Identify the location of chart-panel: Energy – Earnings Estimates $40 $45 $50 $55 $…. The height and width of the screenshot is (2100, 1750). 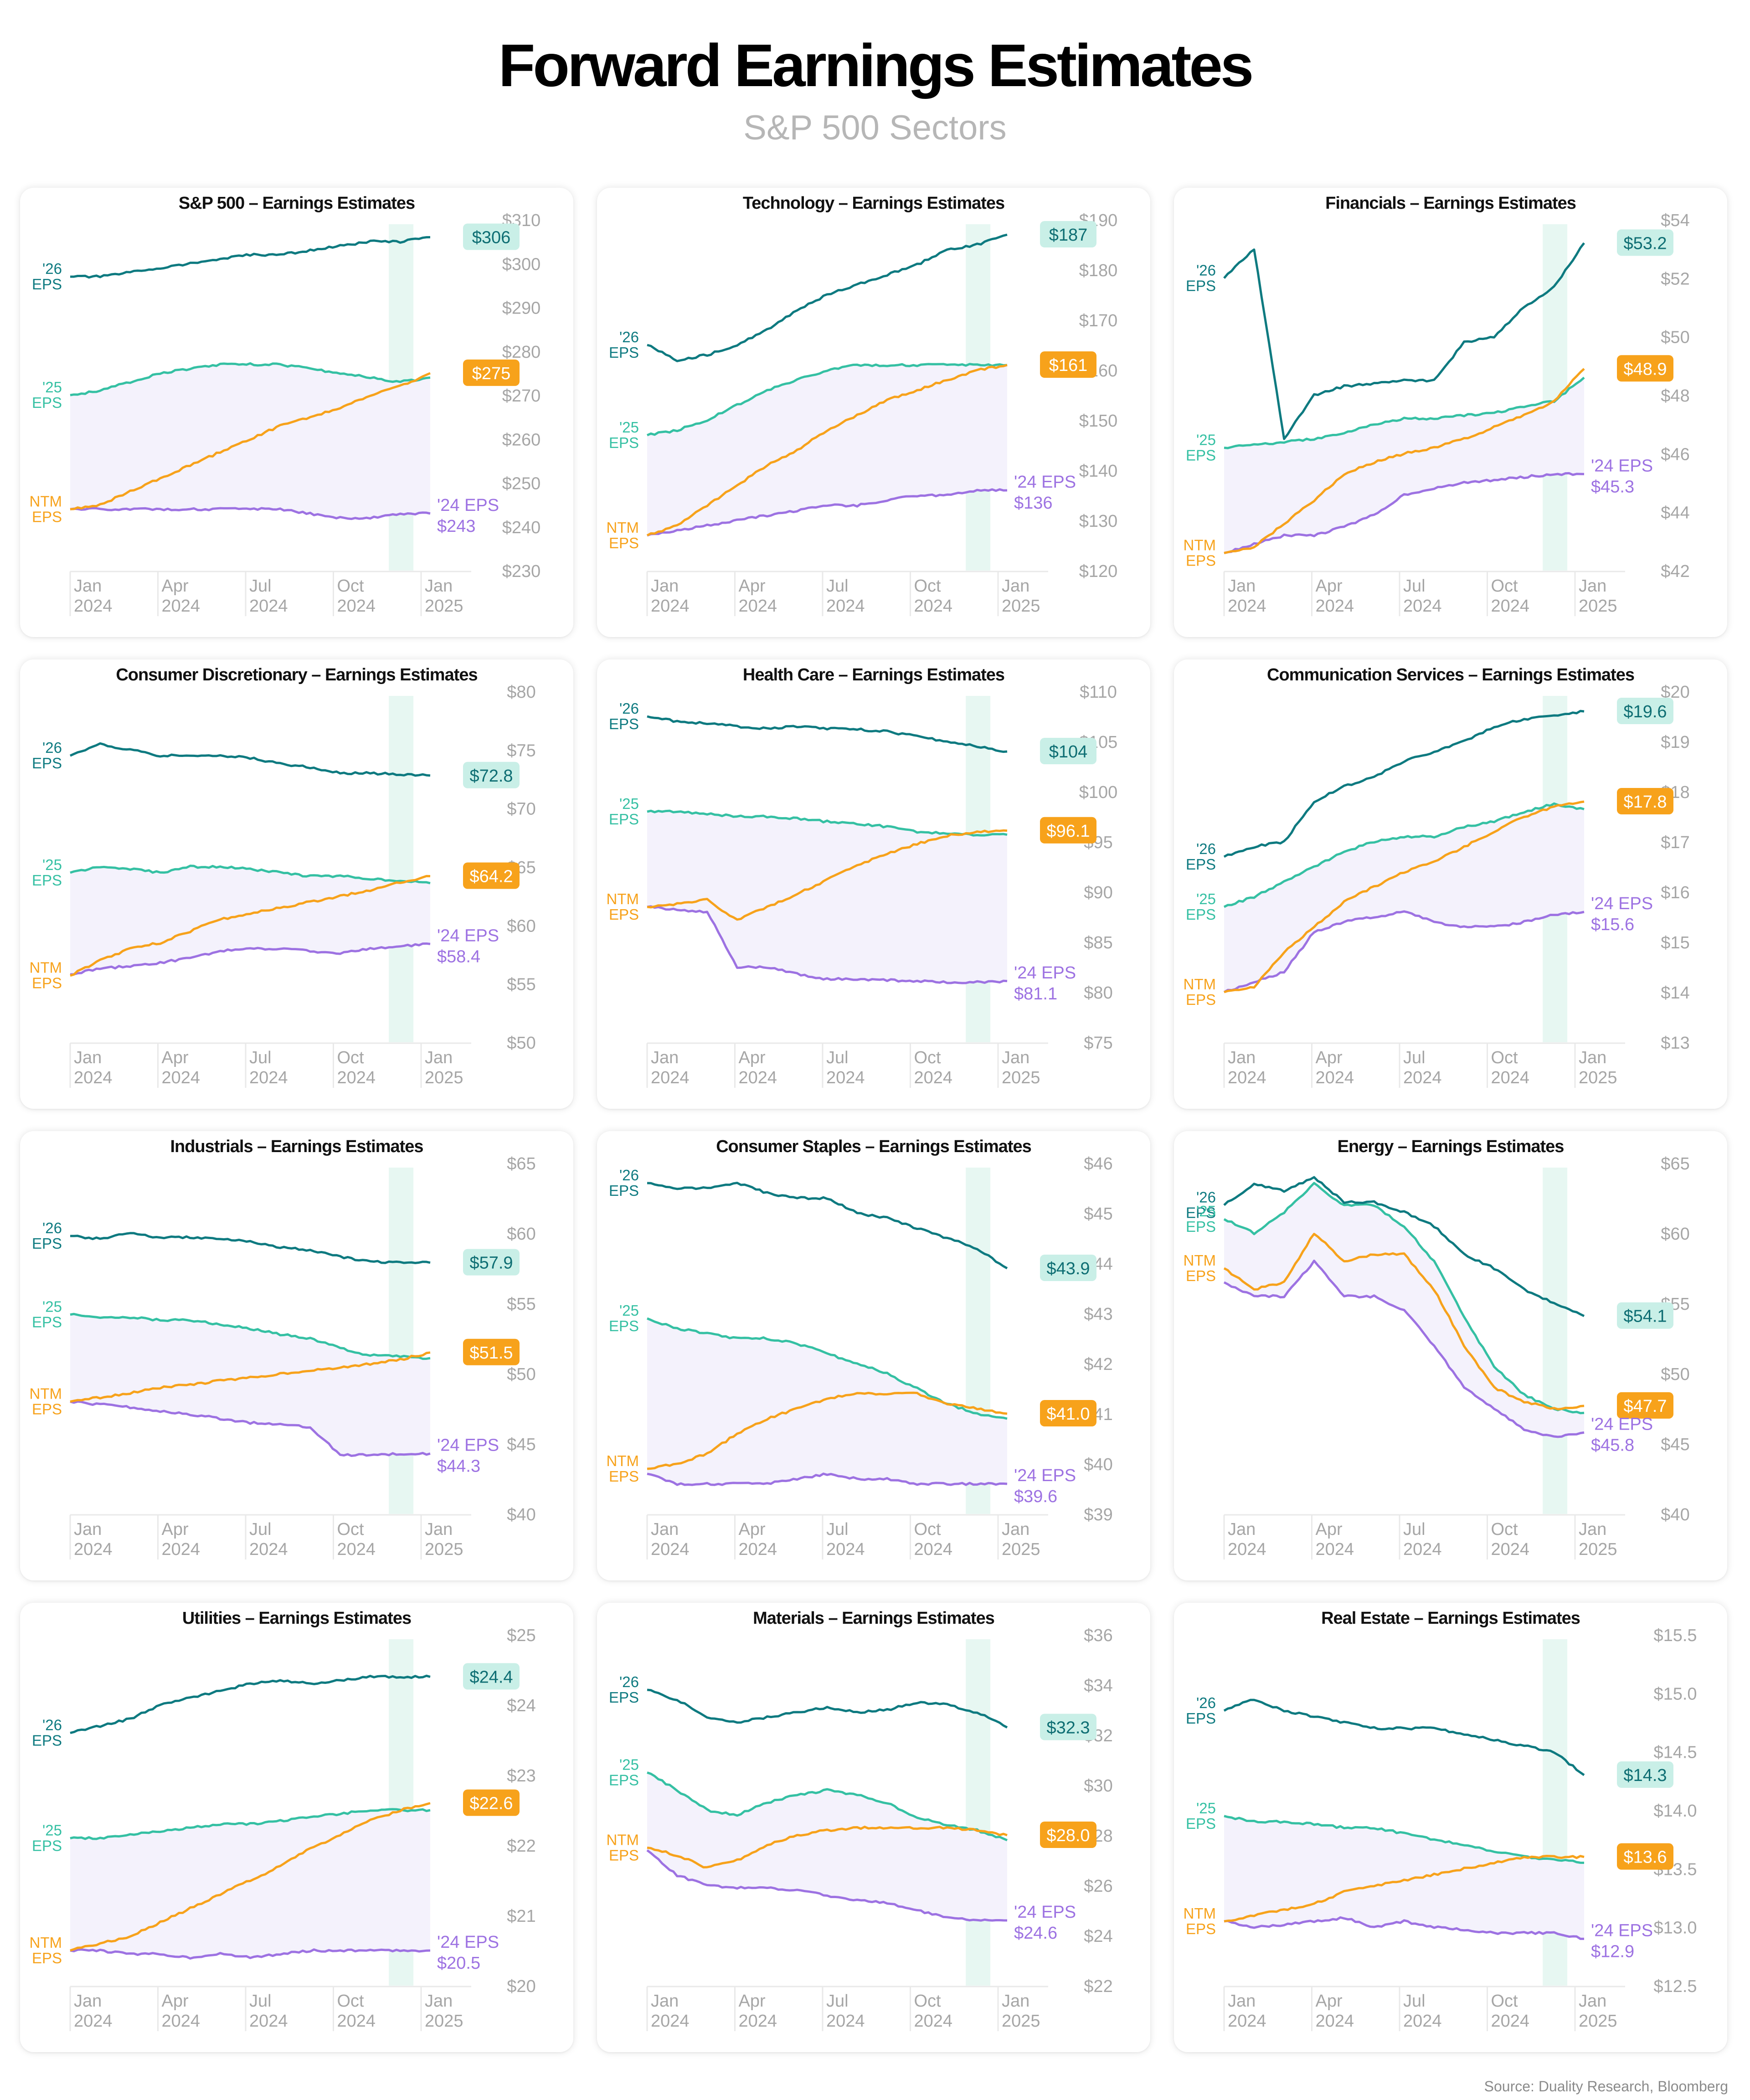
(1450, 1355).